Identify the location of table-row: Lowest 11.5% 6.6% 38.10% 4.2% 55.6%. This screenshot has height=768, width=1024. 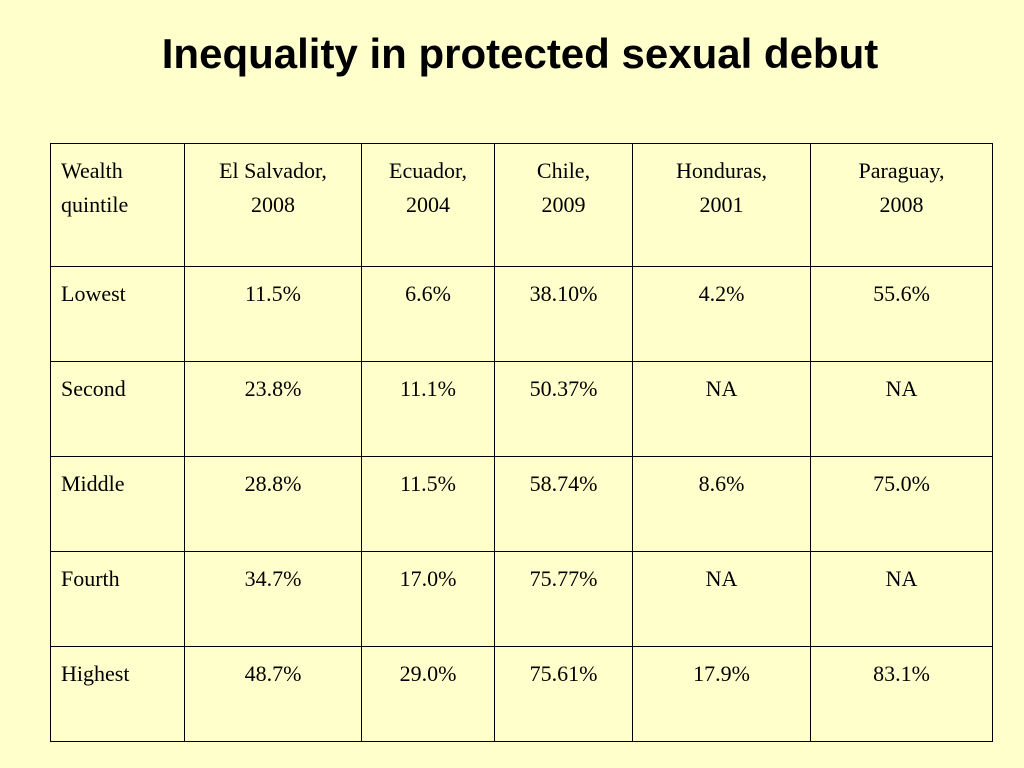
(521, 314).